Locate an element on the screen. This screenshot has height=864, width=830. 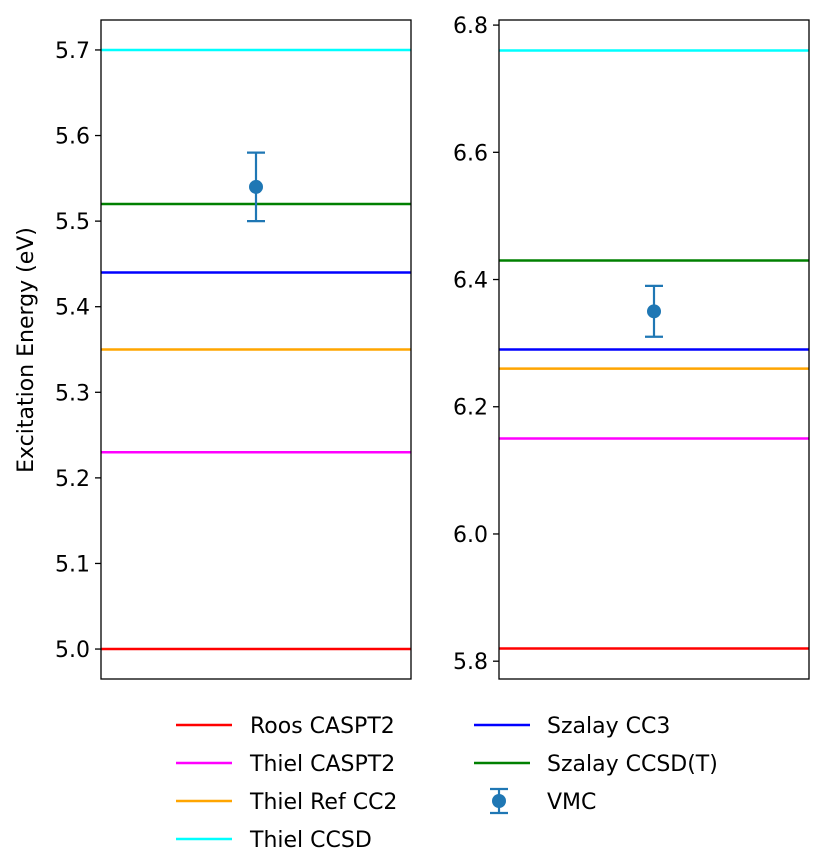
y-tick-label: 5.1 is located at coordinates (72, 564).